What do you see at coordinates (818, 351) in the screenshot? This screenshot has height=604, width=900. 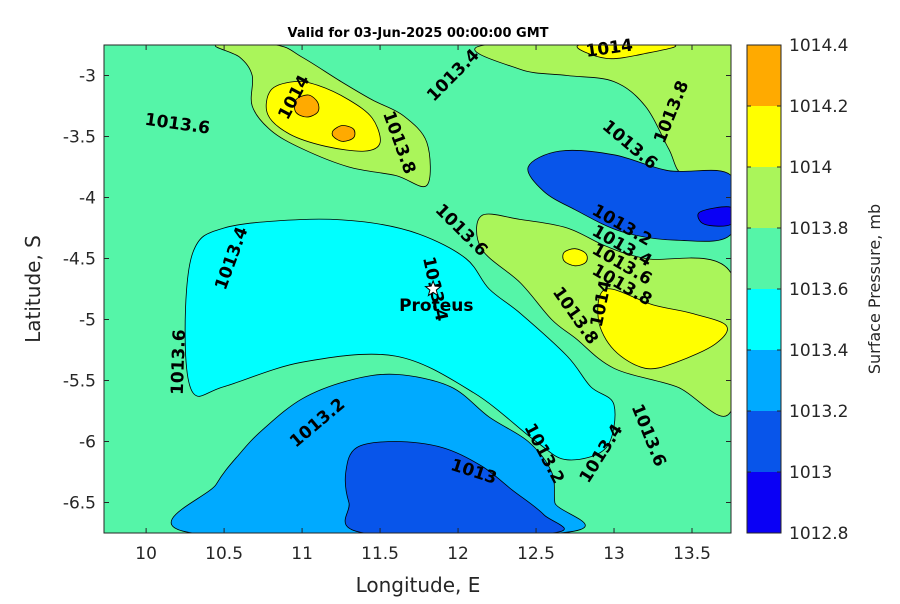 I see `colorbar-tick-label-3: 1013.4` at bounding box center [818, 351].